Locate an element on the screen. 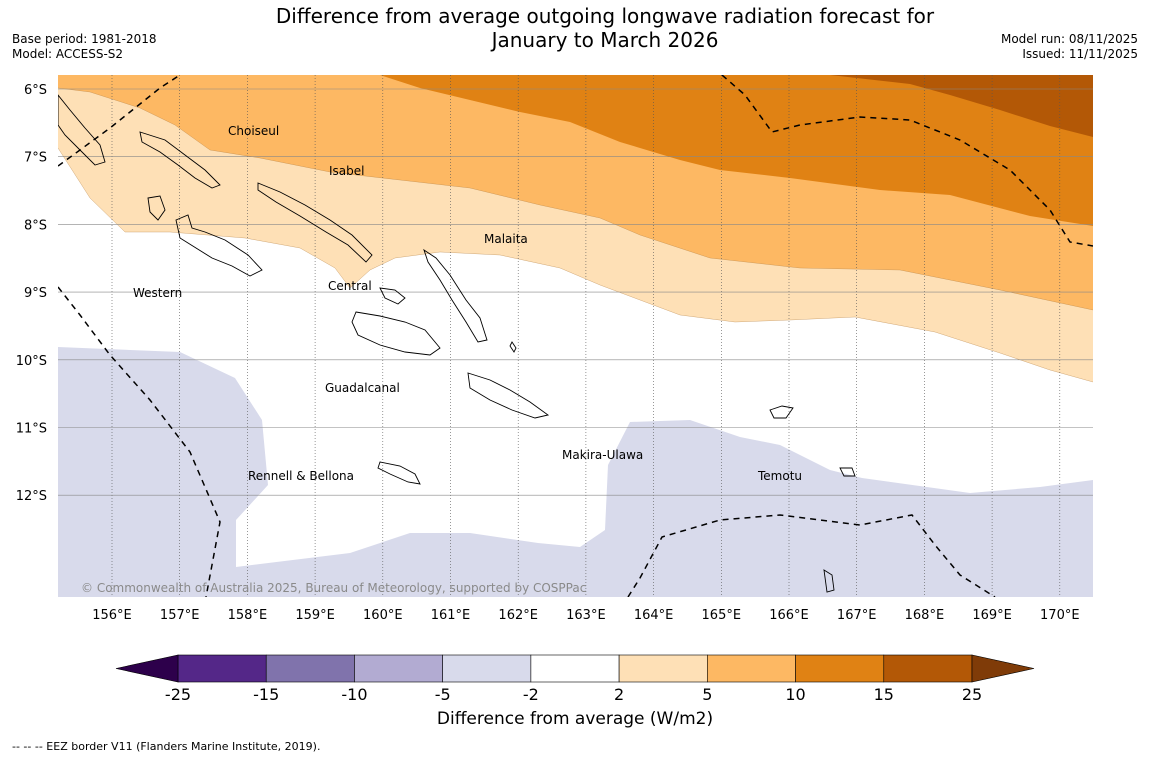  lon-tick-label: 163°E is located at coordinates (586, 615).